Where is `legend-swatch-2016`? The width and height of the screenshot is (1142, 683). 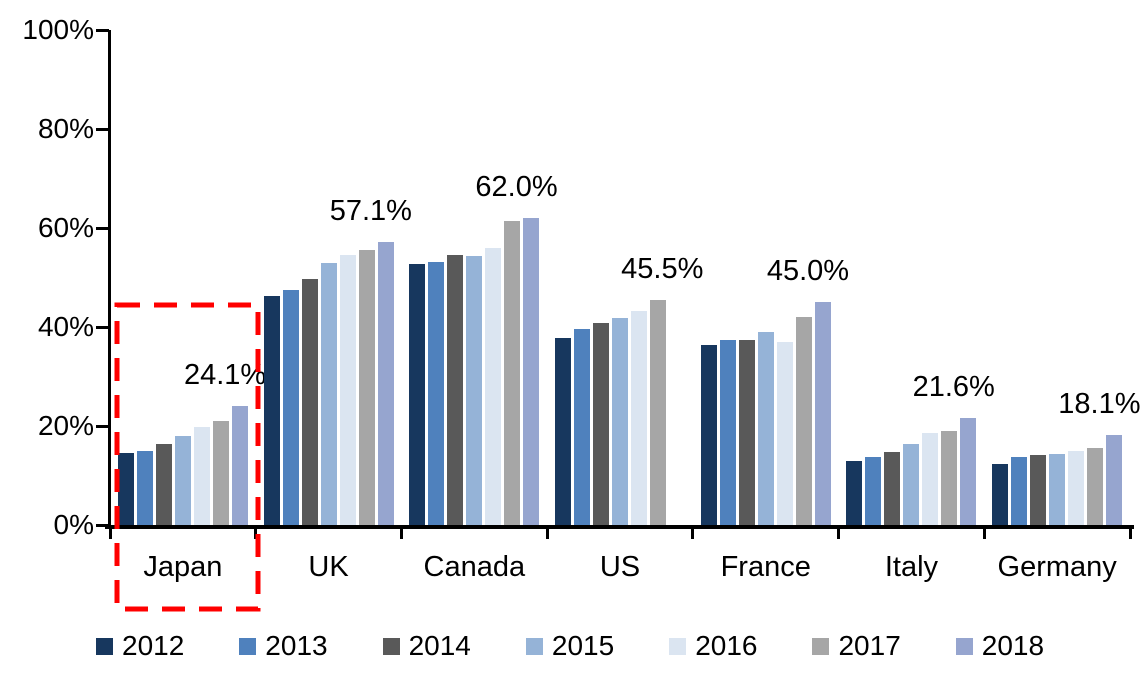
legend-swatch-2016 is located at coordinates (678, 646).